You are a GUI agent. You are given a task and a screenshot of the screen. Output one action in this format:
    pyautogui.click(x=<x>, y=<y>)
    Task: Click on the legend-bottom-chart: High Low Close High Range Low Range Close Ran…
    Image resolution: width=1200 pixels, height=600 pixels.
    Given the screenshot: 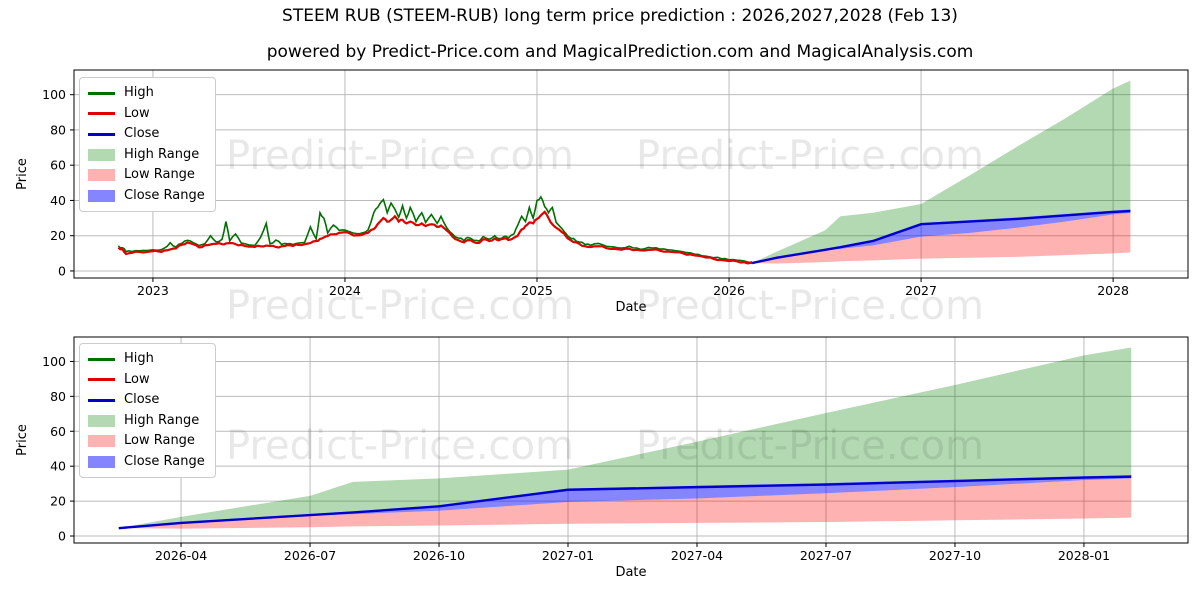 What is the action you would take?
    pyautogui.click(x=147, y=410)
    